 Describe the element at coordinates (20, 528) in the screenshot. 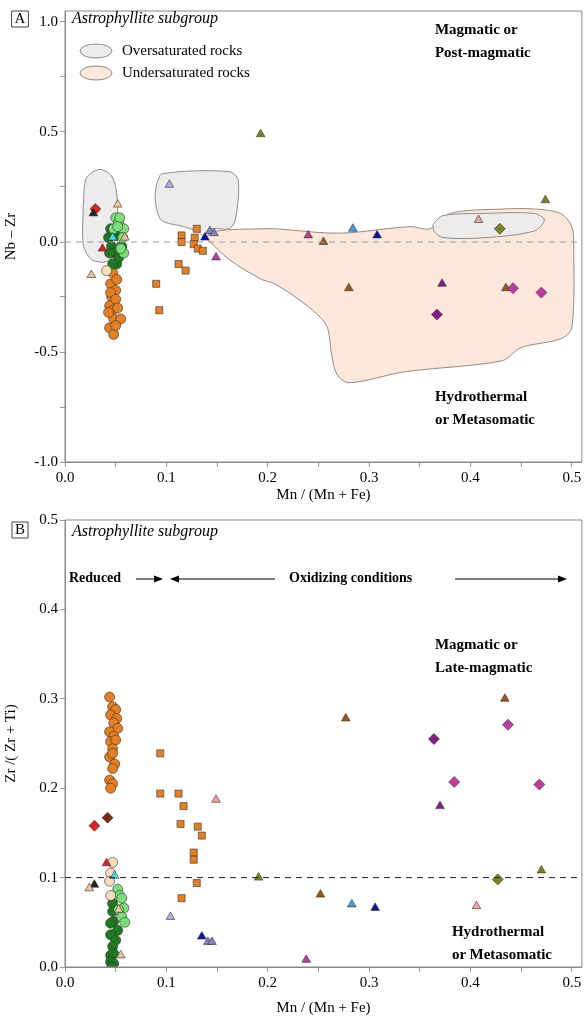

I see `text: B` at that location.